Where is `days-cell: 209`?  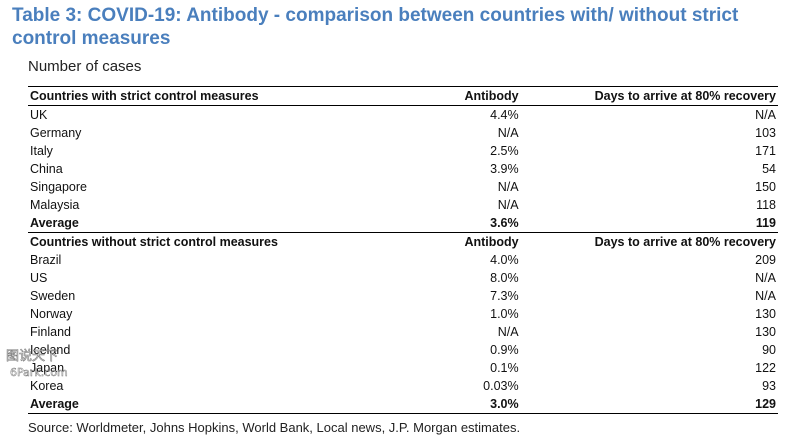
days-cell: 209 is located at coordinates (765, 260).